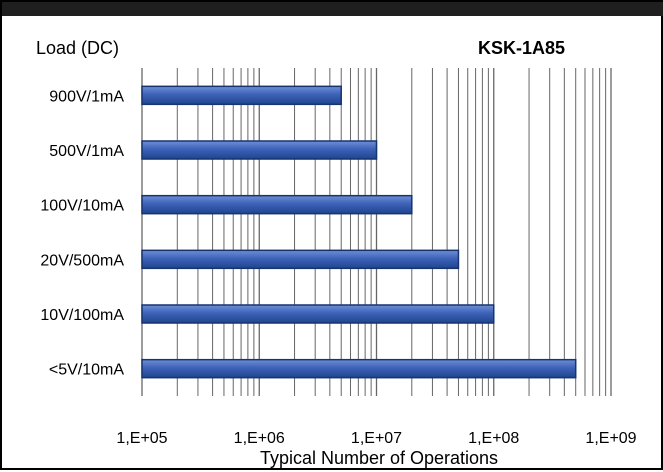 This screenshot has height=472, width=663. I want to click on category-label: 900V/1mA, so click(86, 96).